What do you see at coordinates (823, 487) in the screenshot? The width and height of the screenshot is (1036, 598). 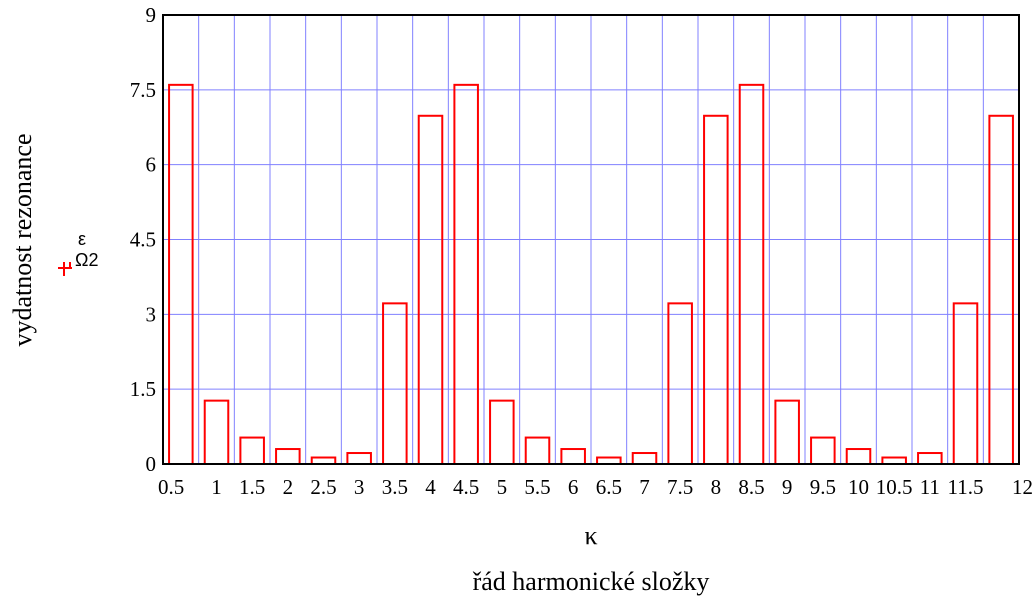 I see `x-tick-label: 9.5` at bounding box center [823, 487].